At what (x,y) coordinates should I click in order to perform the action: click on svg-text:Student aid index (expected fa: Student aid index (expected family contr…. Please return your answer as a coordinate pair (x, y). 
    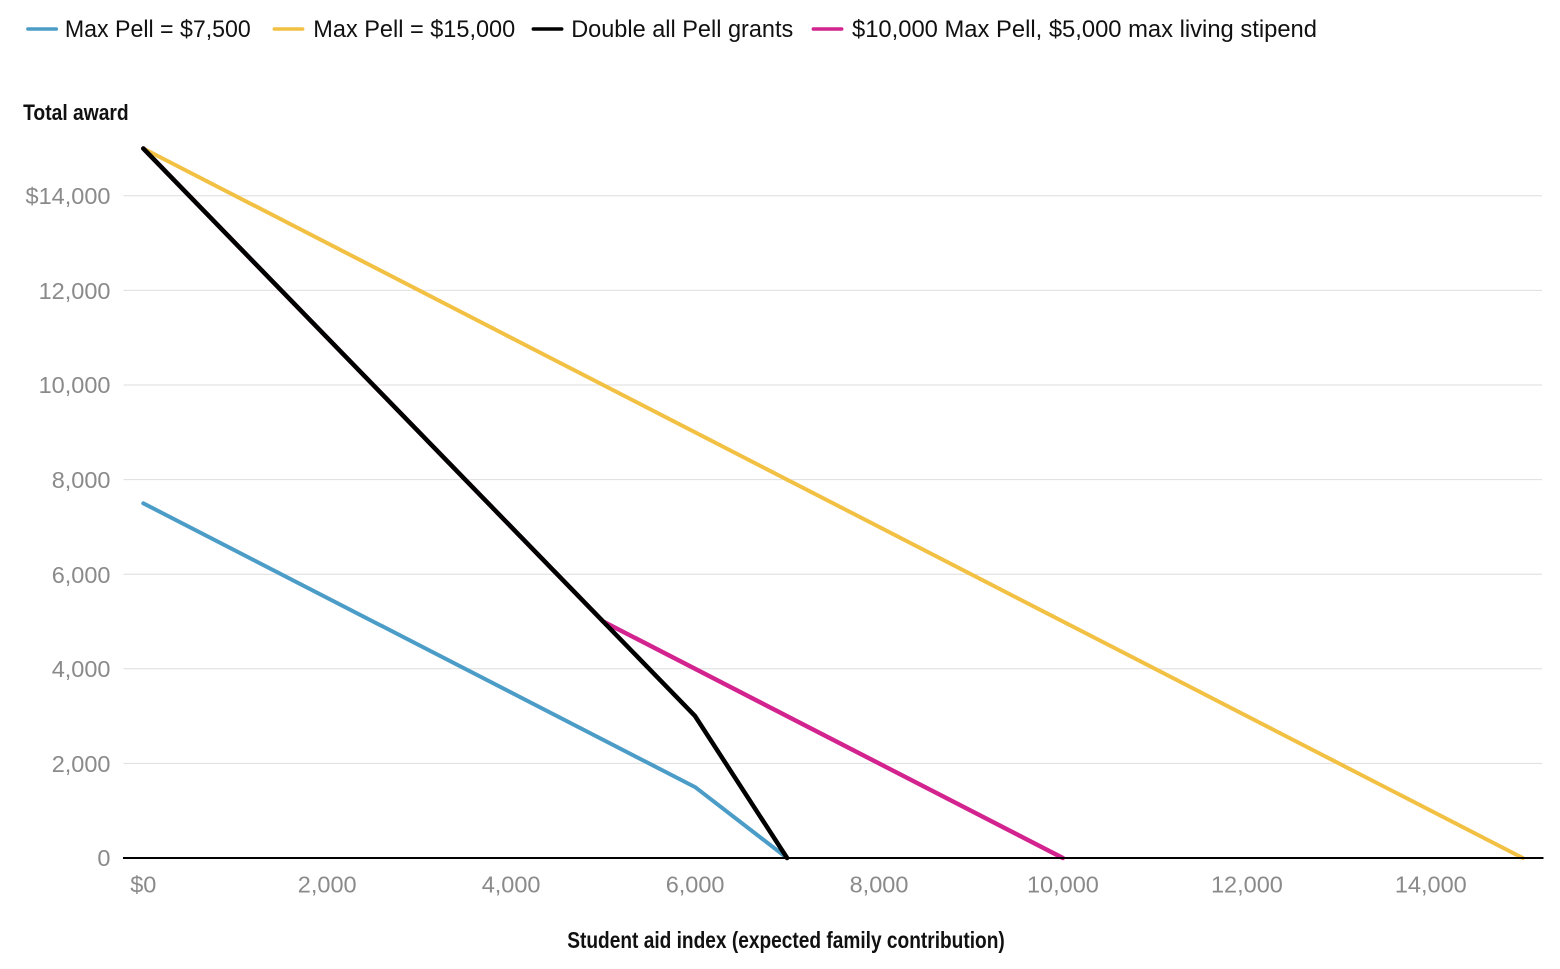
    Looking at the image, I should click on (786, 940).